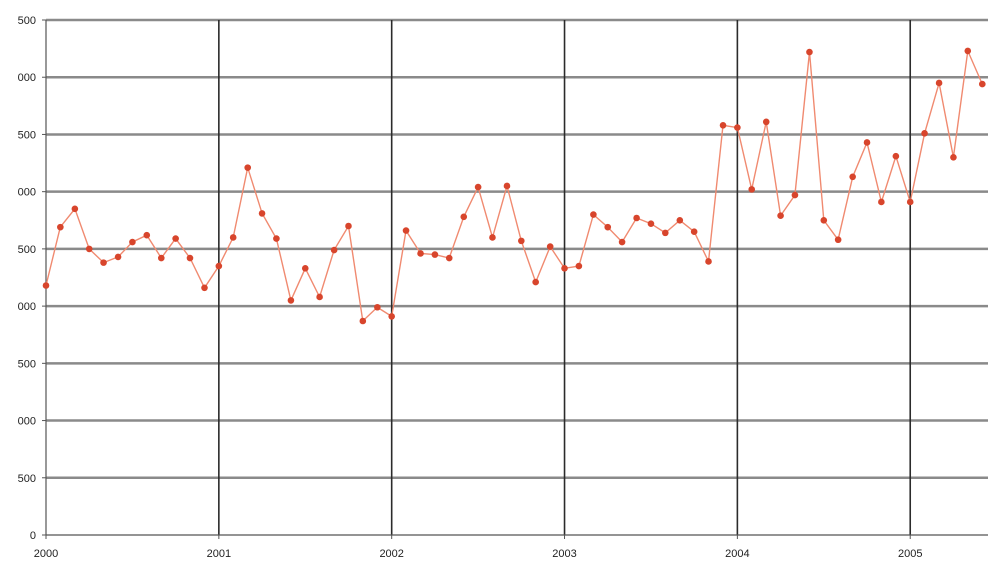 This screenshot has height=563, width=989. What do you see at coordinates (27, 278) in the screenshot?
I see `y-tick-labels: 0 500 000 500 000 500 000 500 000 500` at bounding box center [27, 278].